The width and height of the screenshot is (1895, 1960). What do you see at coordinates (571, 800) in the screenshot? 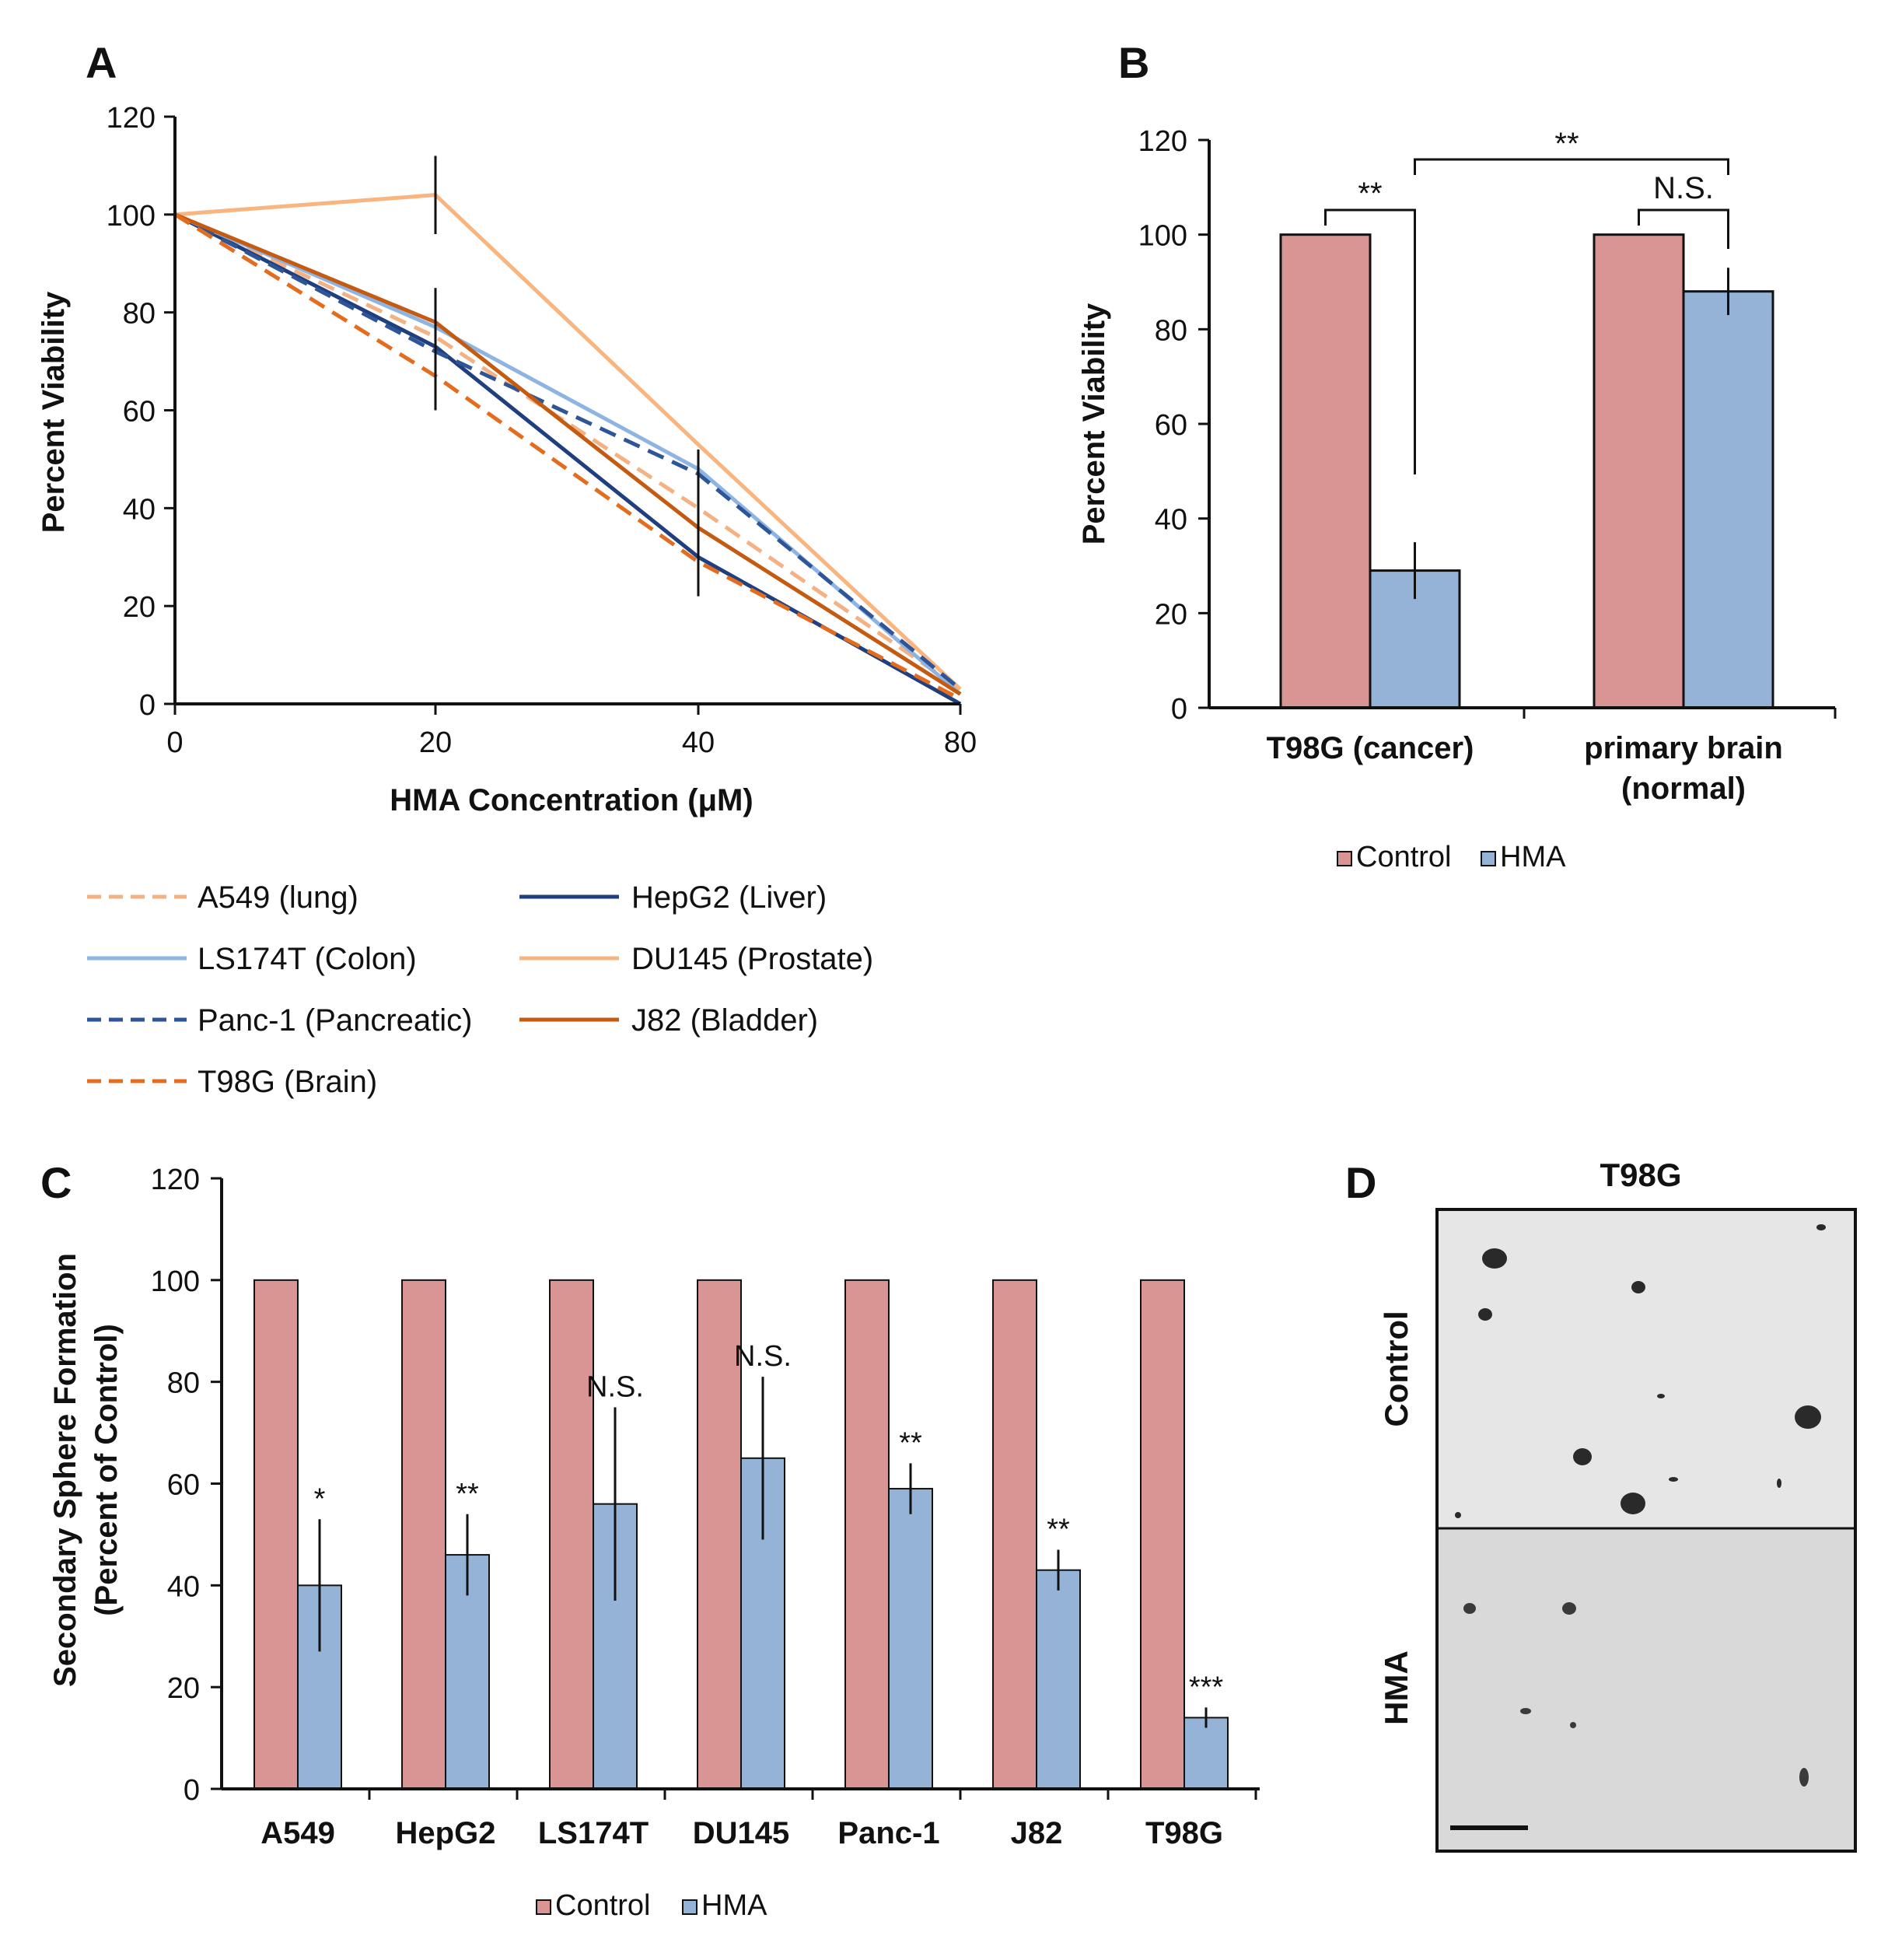
I see `panel-a-x-label: HMA Concentration (μM)` at bounding box center [571, 800].